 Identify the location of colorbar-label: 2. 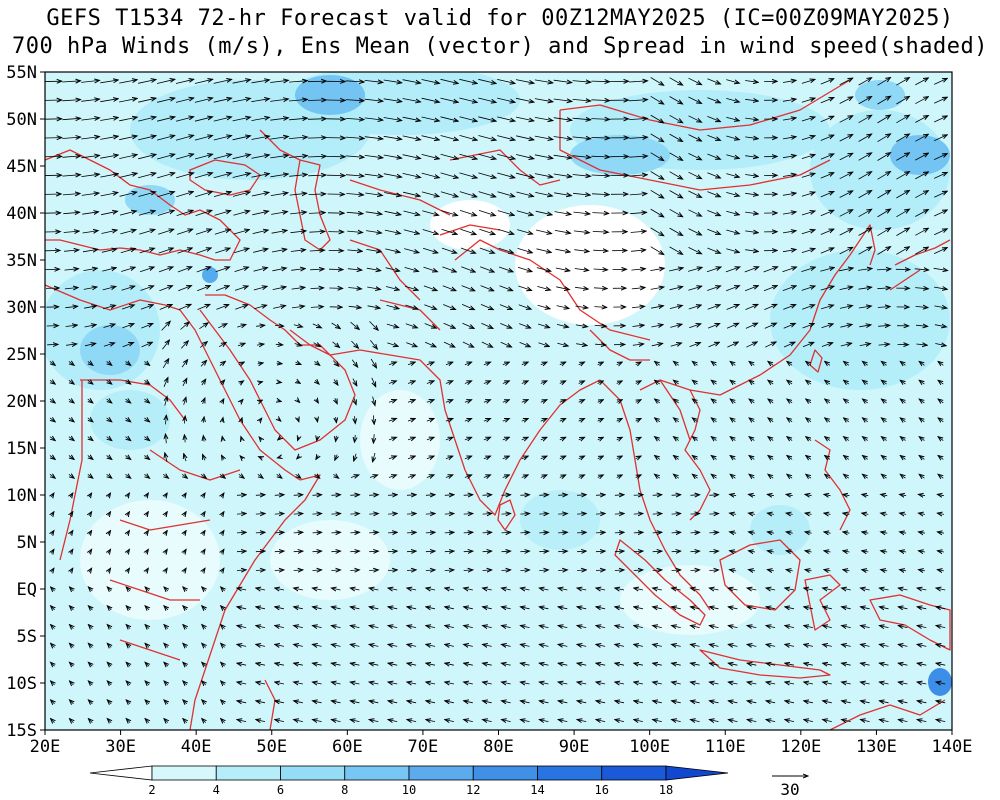
(151, 790).